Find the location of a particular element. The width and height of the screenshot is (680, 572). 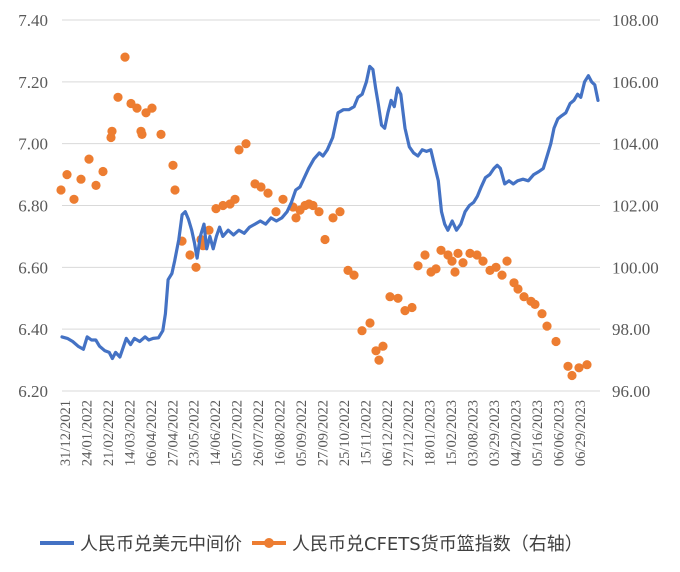

left-axis-tick-label: 6.60 is located at coordinates (33, 267).